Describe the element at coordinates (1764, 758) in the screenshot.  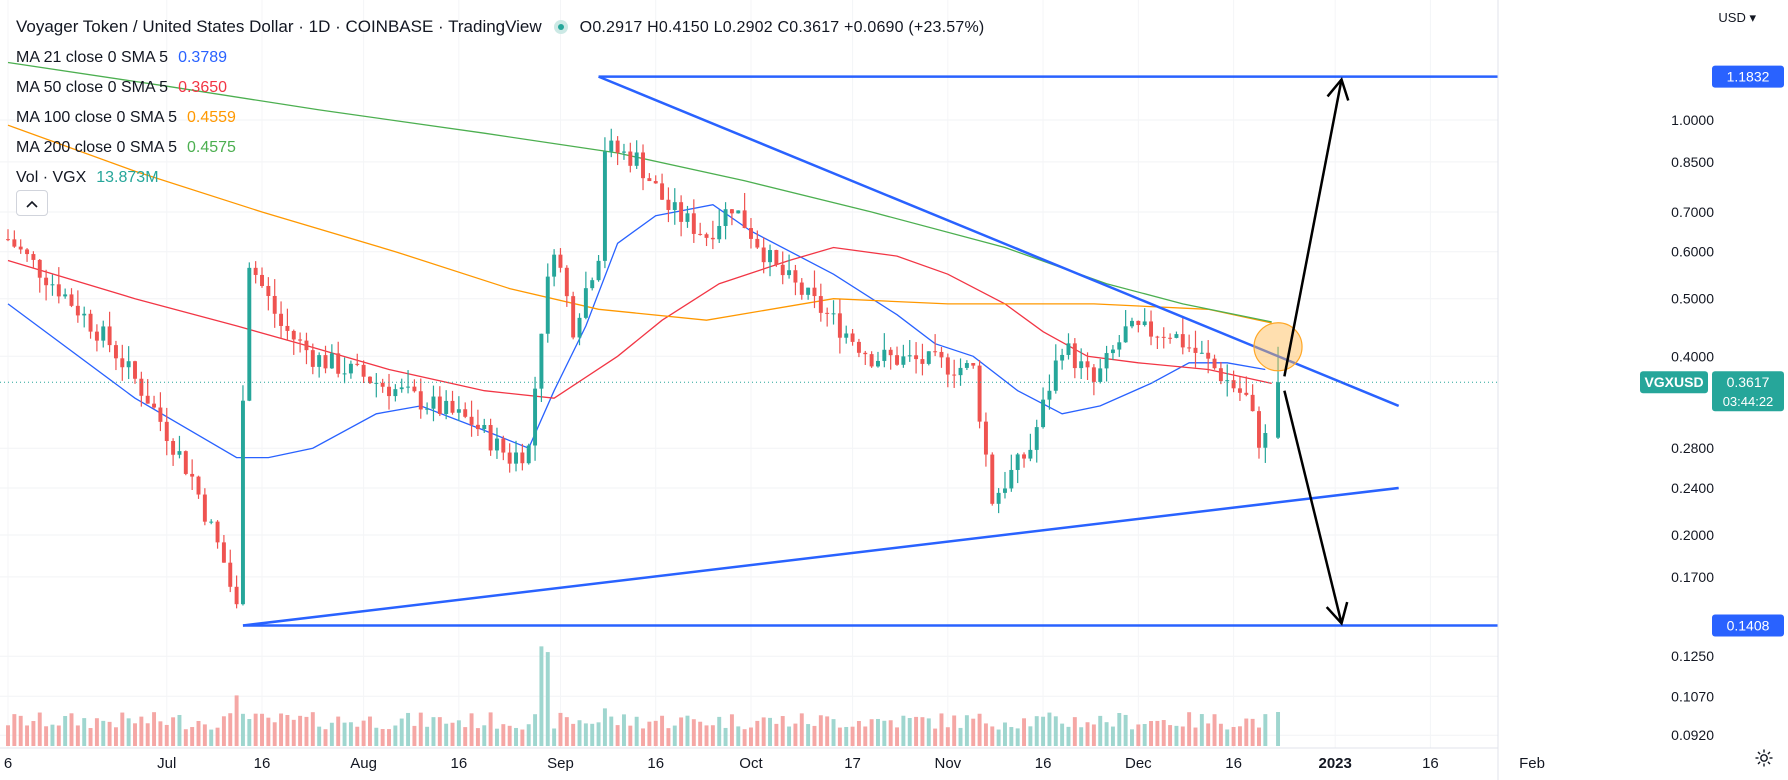
I see `gear-icon` at that location.